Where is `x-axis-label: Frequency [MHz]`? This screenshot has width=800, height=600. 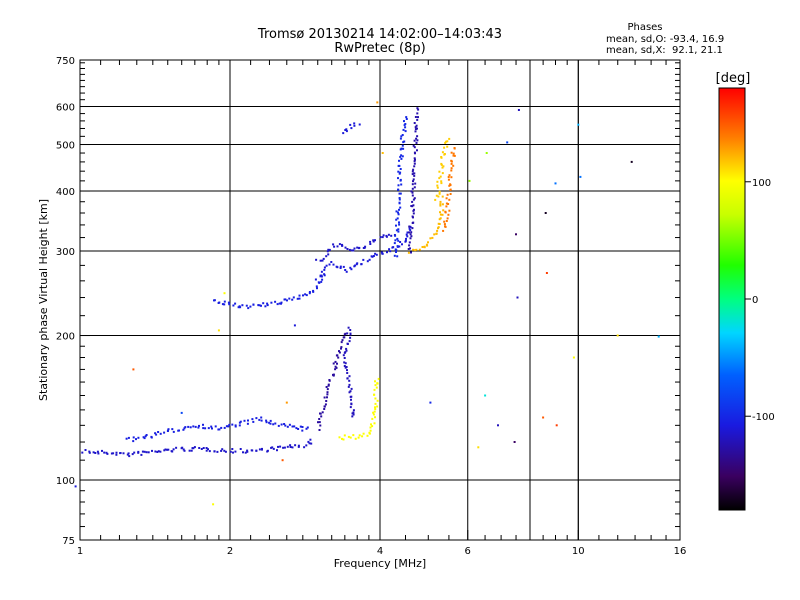 x-axis-label: Frequency [MHz] is located at coordinates (380, 563).